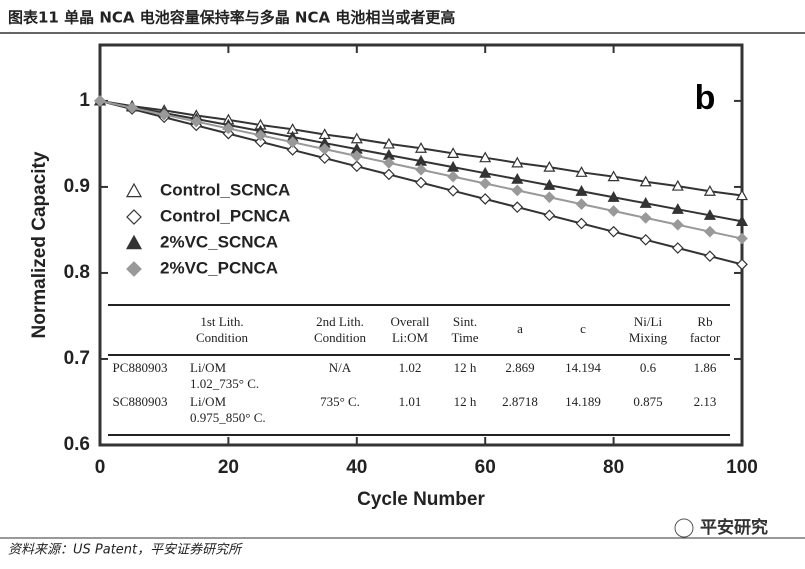  Describe the element at coordinates (221, 321) in the screenshot. I see `table-header: 1st Lith.` at that location.